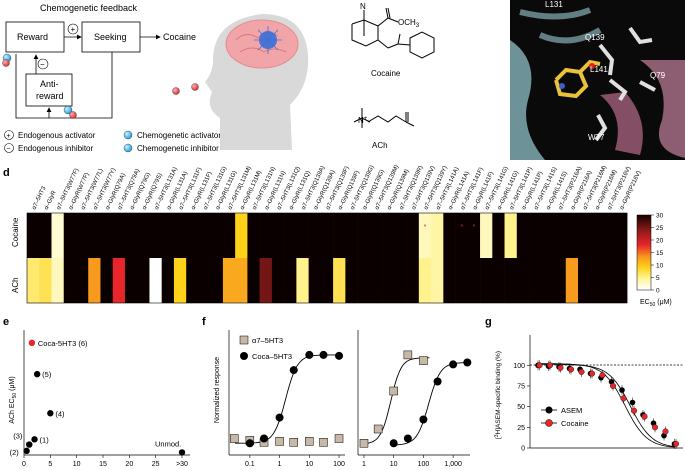  I want to click on anti-reward-box, so click(49, 90).